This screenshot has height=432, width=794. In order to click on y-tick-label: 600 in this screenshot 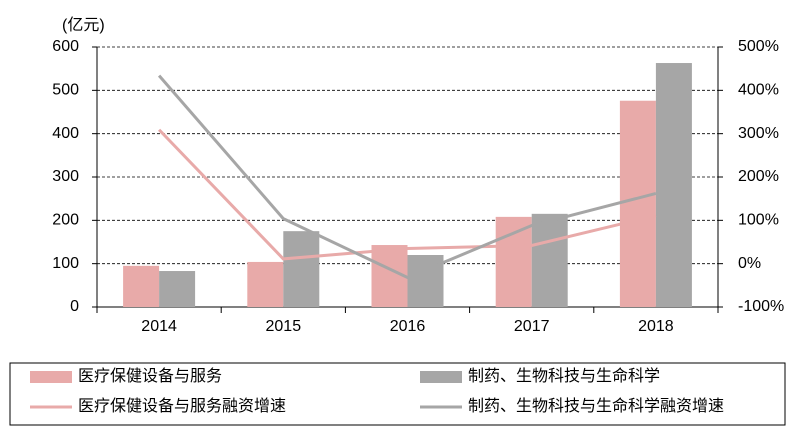, I will do `click(65, 46)`.